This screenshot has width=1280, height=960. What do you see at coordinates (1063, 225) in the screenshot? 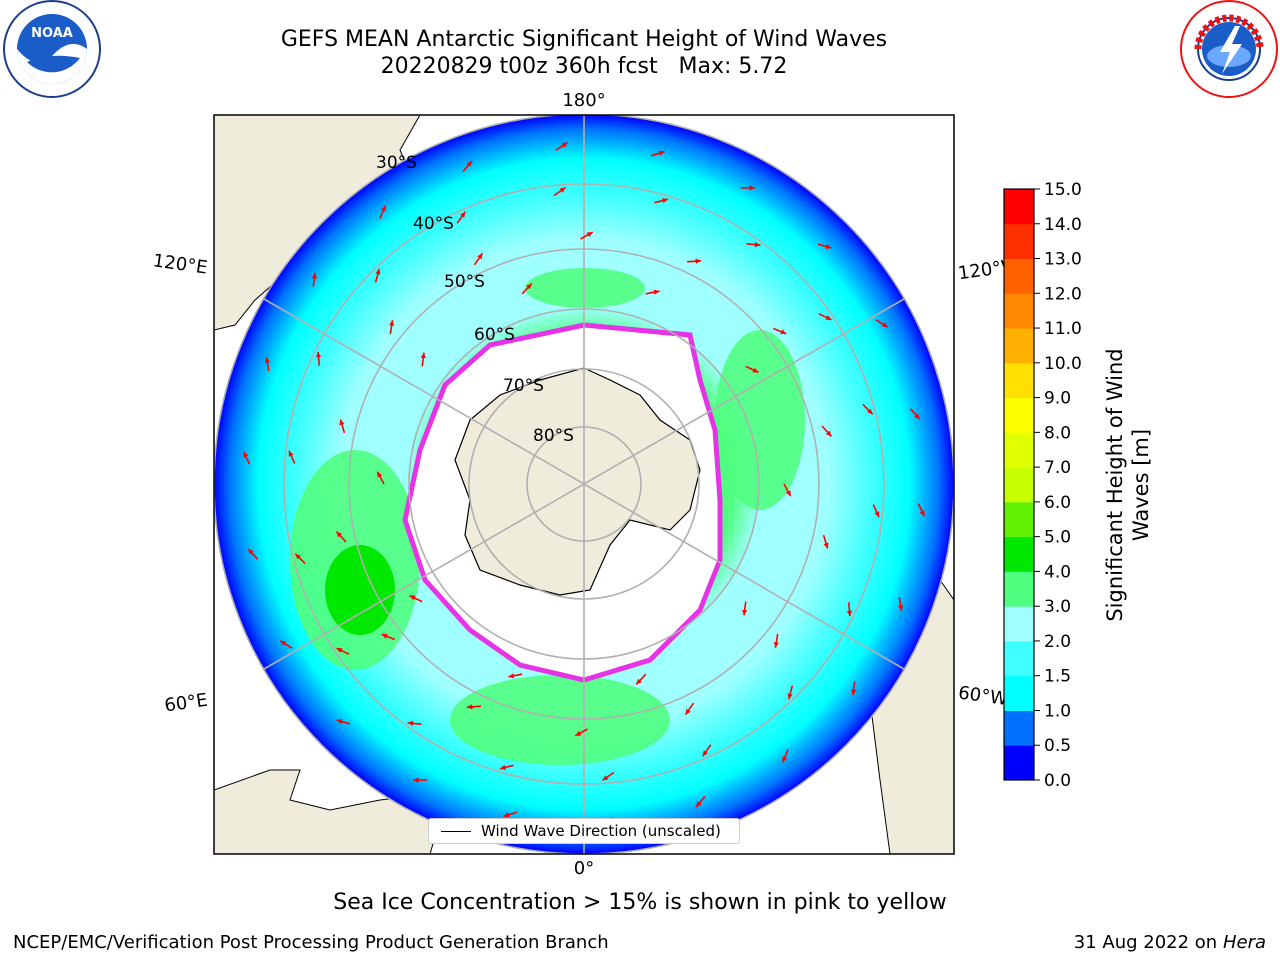
I see `colorbar-tick-label: 14.0` at bounding box center [1063, 225].